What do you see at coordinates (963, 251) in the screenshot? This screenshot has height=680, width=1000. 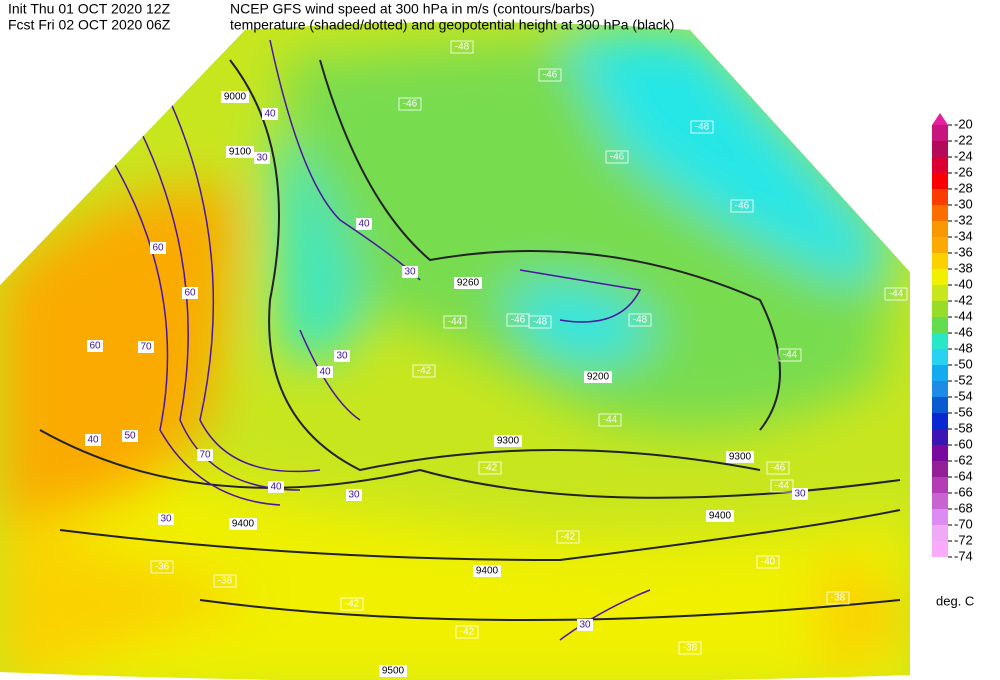 I see `colorbar-label: -36` at bounding box center [963, 251].